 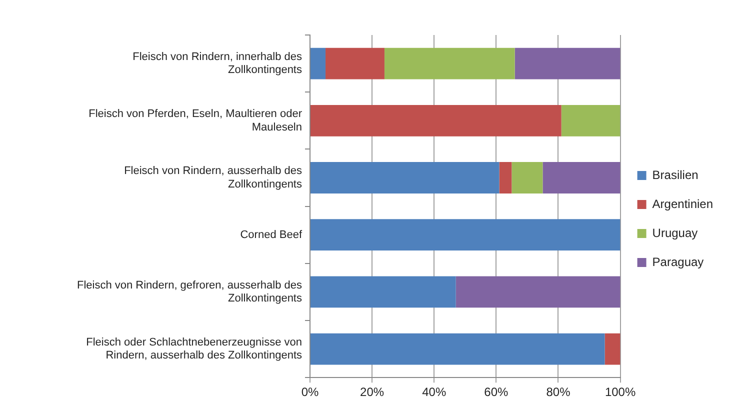 I want to click on y-tick-label: Corned Beef, so click(x=271, y=234).